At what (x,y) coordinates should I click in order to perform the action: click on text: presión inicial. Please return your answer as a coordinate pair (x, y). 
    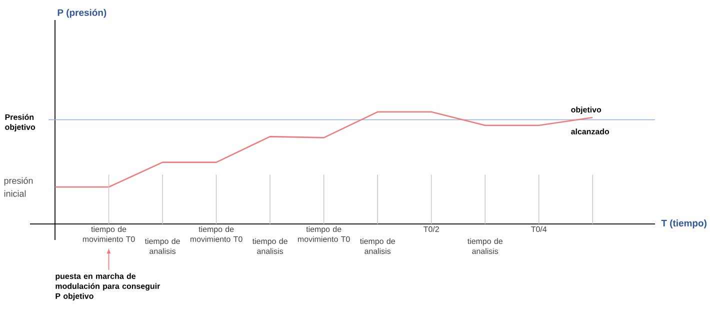
    Looking at the image, I should click on (18, 187).